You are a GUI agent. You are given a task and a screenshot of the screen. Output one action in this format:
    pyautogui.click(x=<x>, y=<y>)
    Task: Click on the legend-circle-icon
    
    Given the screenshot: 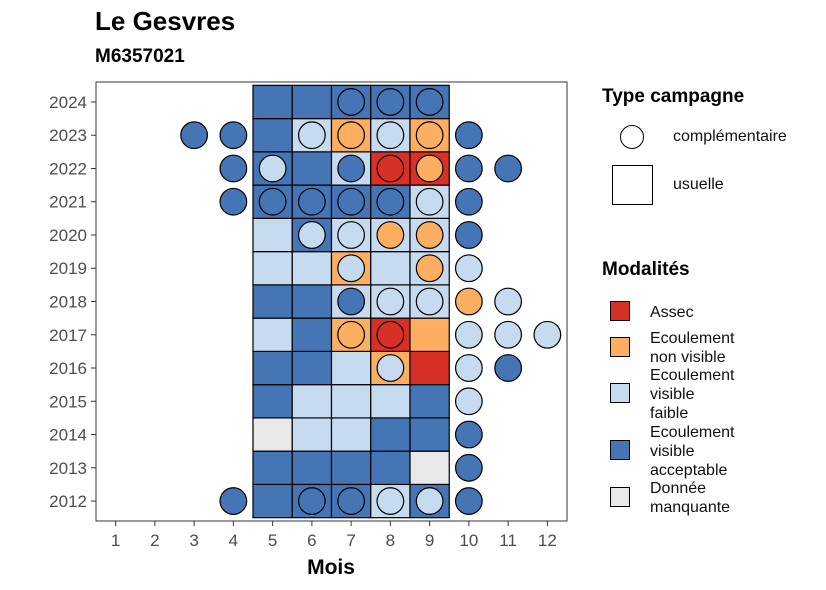 What is the action you would take?
    pyautogui.click(x=632, y=137)
    